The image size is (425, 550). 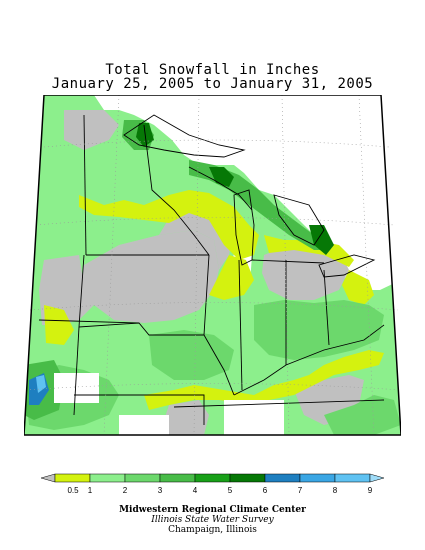 I want to click on legend-label-7: 7, so click(x=300, y=490).